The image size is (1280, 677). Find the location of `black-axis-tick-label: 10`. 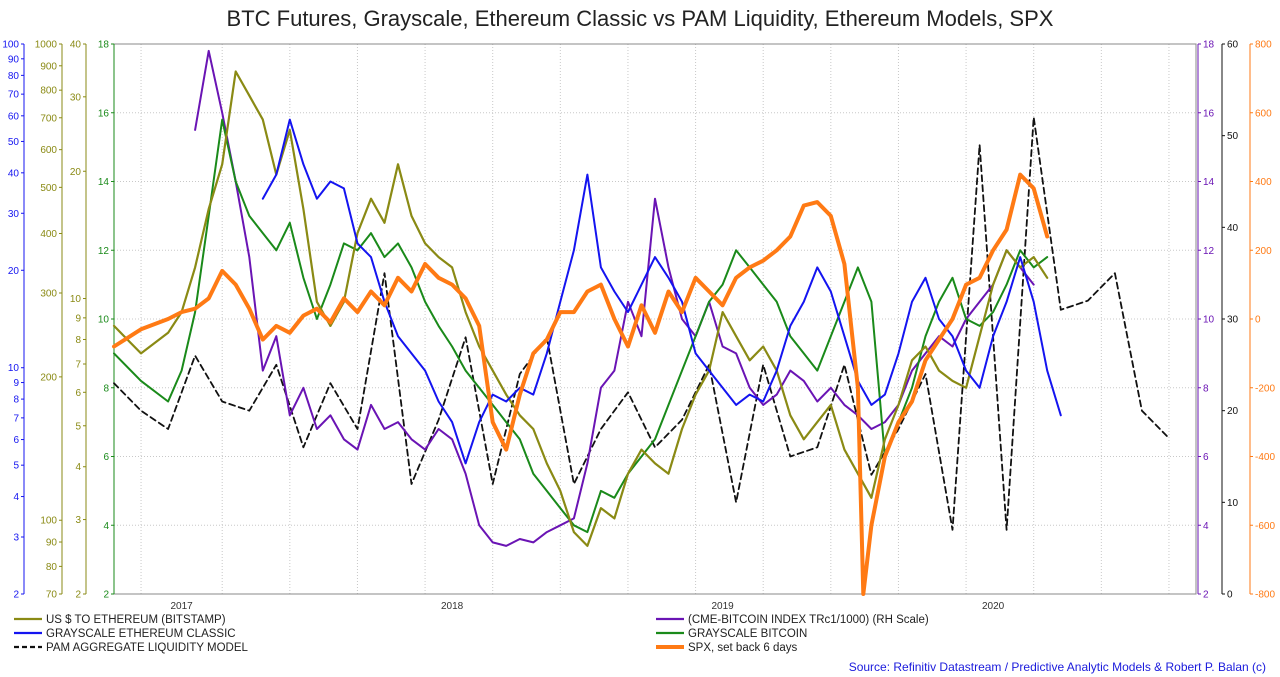

black-axis-tick-label: 10 is located at coordinates (1233, 503).